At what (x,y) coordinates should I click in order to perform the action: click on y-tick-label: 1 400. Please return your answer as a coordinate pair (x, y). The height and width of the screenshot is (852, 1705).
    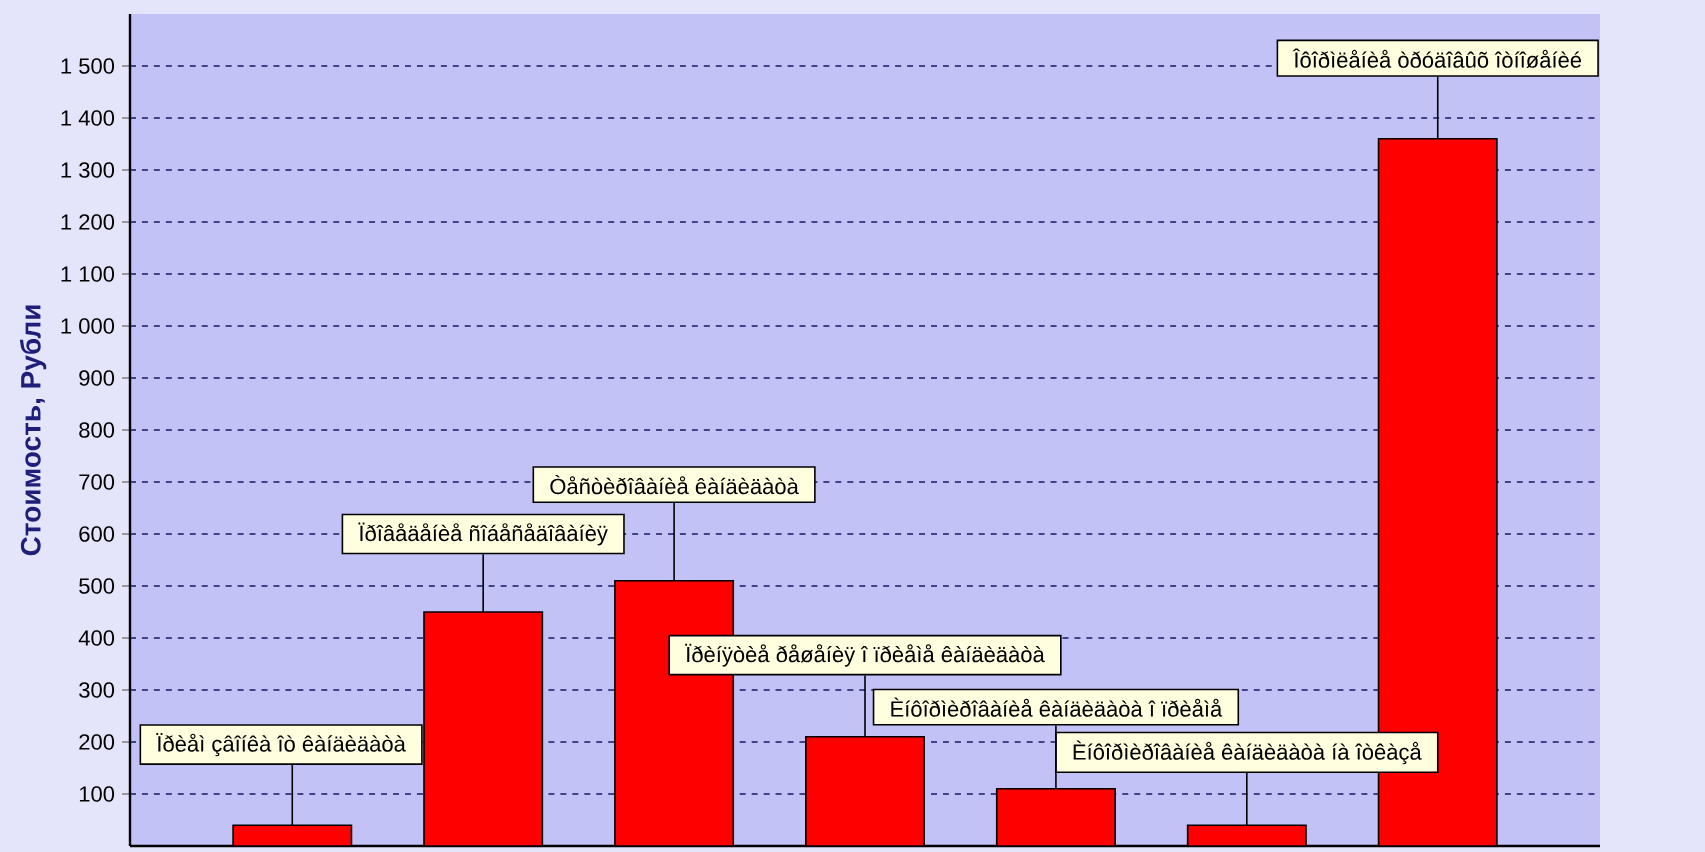
    Looking at the image, I should click on (88, 118).